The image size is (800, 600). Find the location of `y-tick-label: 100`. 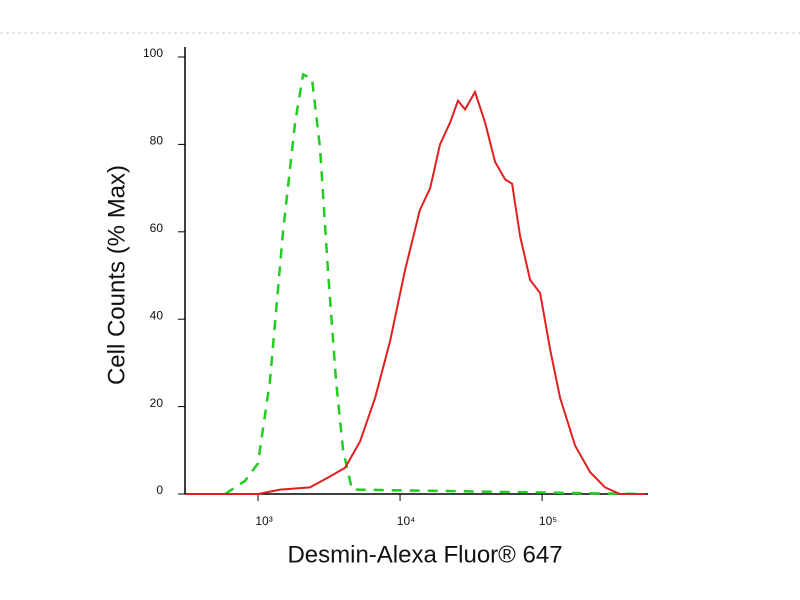

y-tick-label: 100 is located at coordinates (153, 53).